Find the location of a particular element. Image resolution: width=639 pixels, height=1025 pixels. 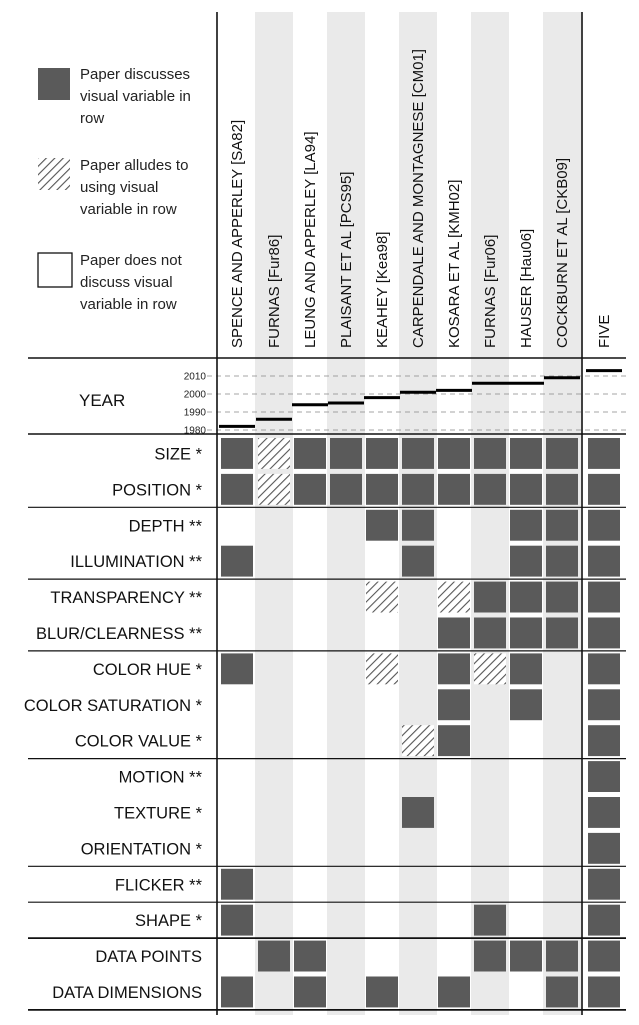

row-label: ORIENTATION * is located at coordinates (142, 849).